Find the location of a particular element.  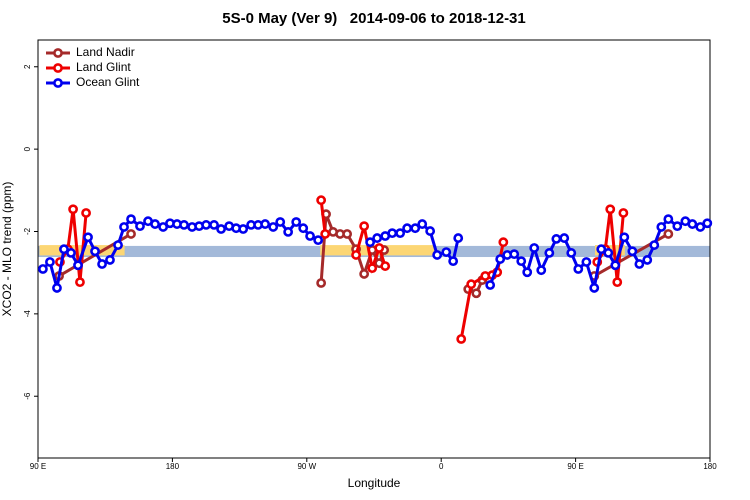

x-tick-label: 0 is located at coordinates (441, 466).